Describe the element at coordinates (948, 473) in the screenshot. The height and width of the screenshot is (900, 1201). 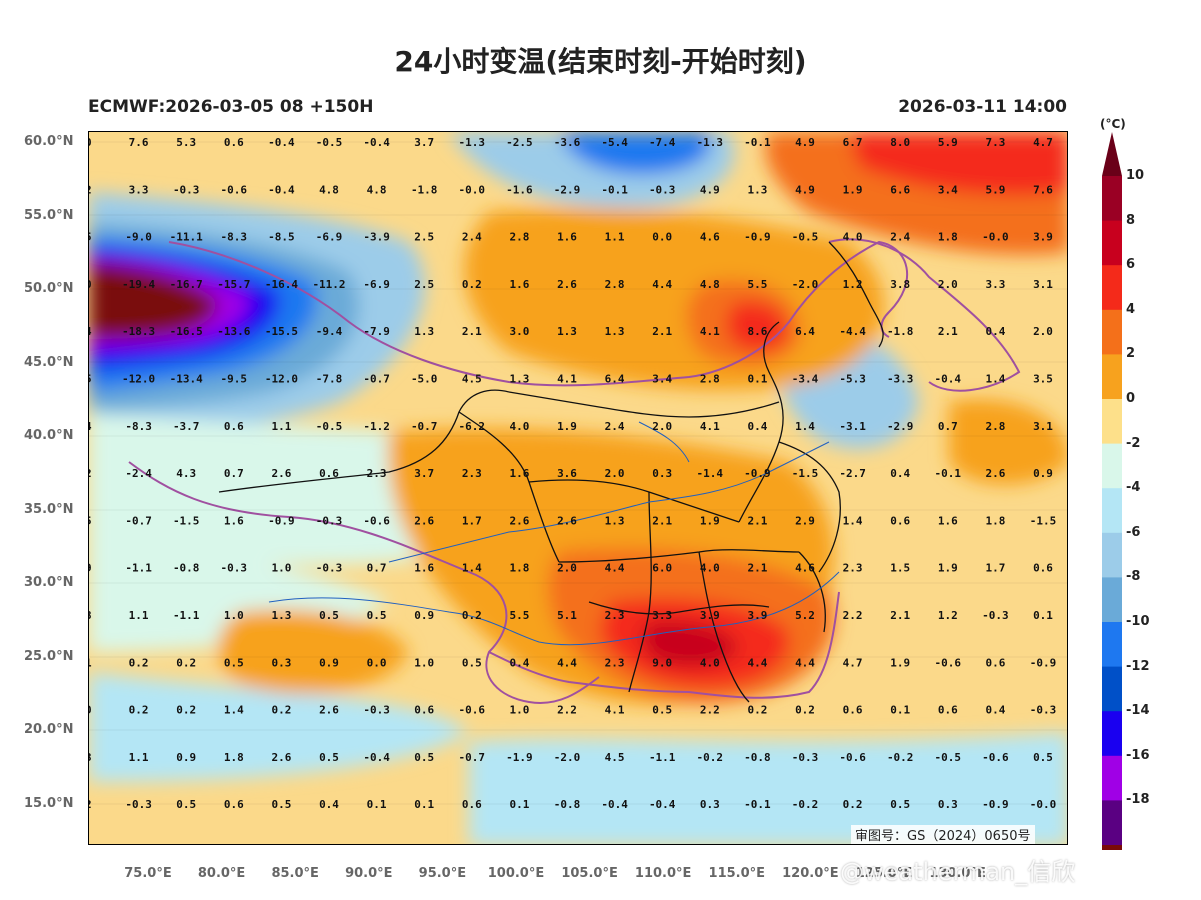
I see `grid-value: -0.1` at that location.